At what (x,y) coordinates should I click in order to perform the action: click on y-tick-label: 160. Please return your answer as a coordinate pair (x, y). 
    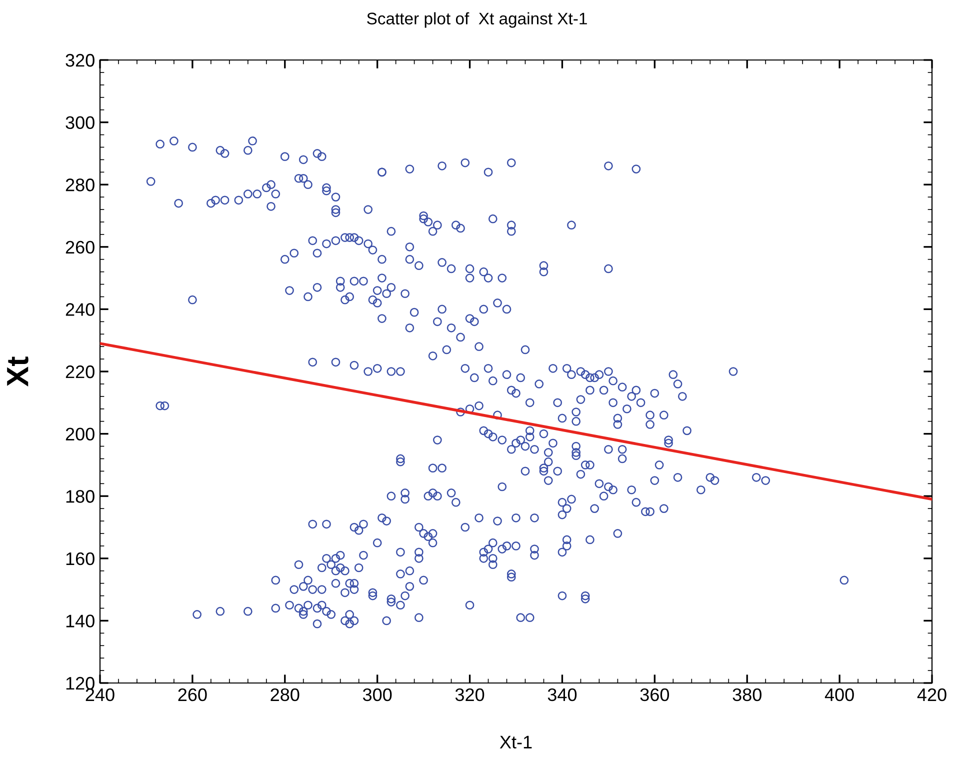
    Looking at the image, I should click on (80, 559).